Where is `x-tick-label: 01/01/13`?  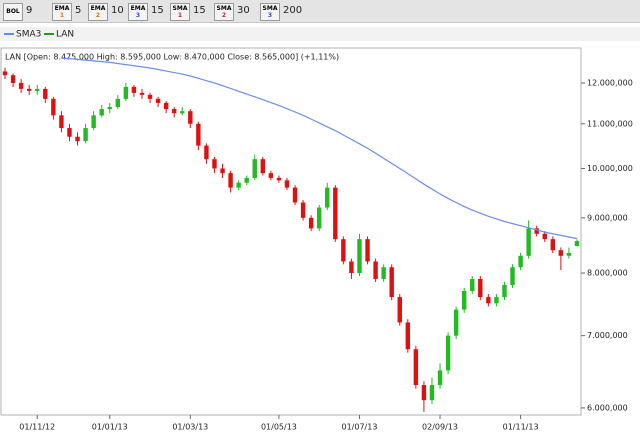
x-tick-label: 01/01/13 is located at coordinates (110, 427).